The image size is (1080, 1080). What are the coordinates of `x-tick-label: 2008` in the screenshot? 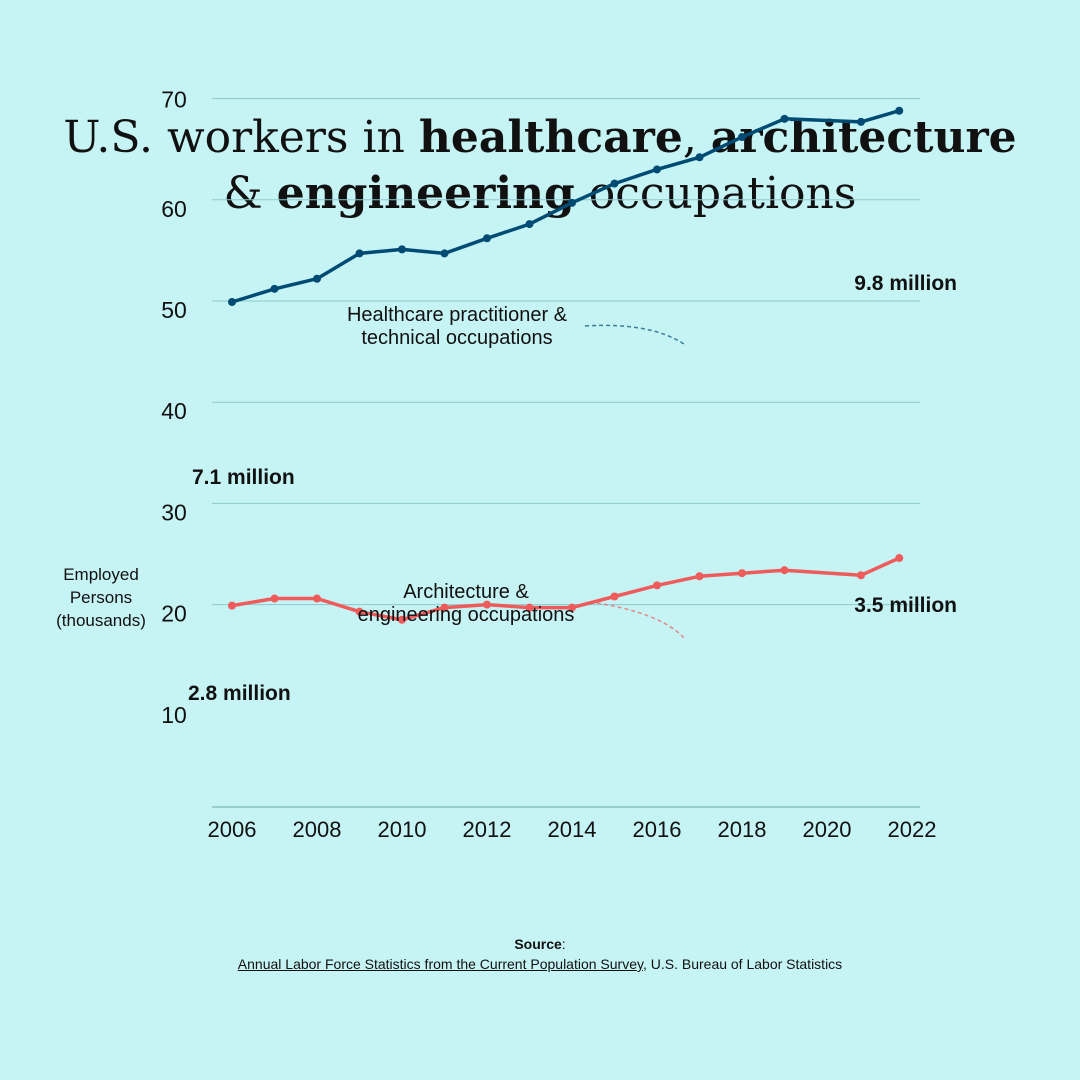 It's located at (317, 829).